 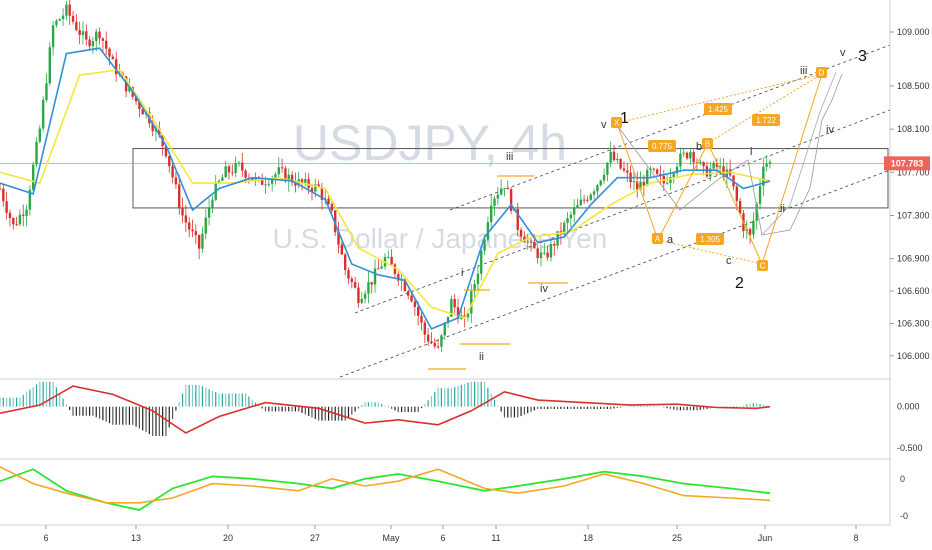 I want to click on oscillator-axis: 0 -0, so click(x=904, y=497).